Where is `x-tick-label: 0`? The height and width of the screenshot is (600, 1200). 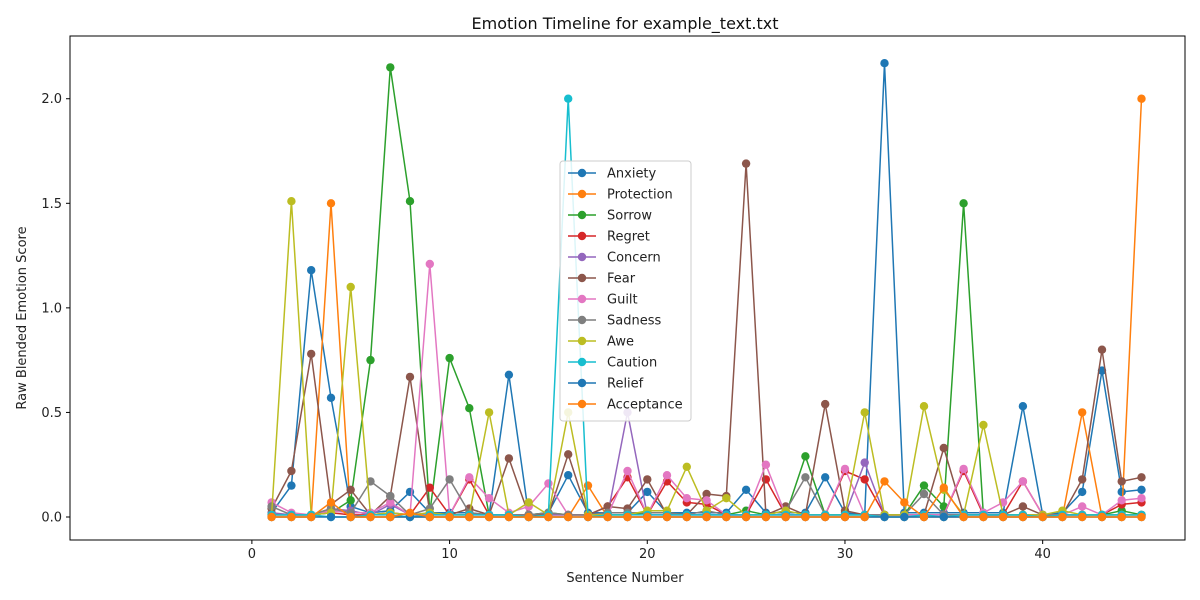
x-tick-label: 0 is located at coordinates (252, 554).